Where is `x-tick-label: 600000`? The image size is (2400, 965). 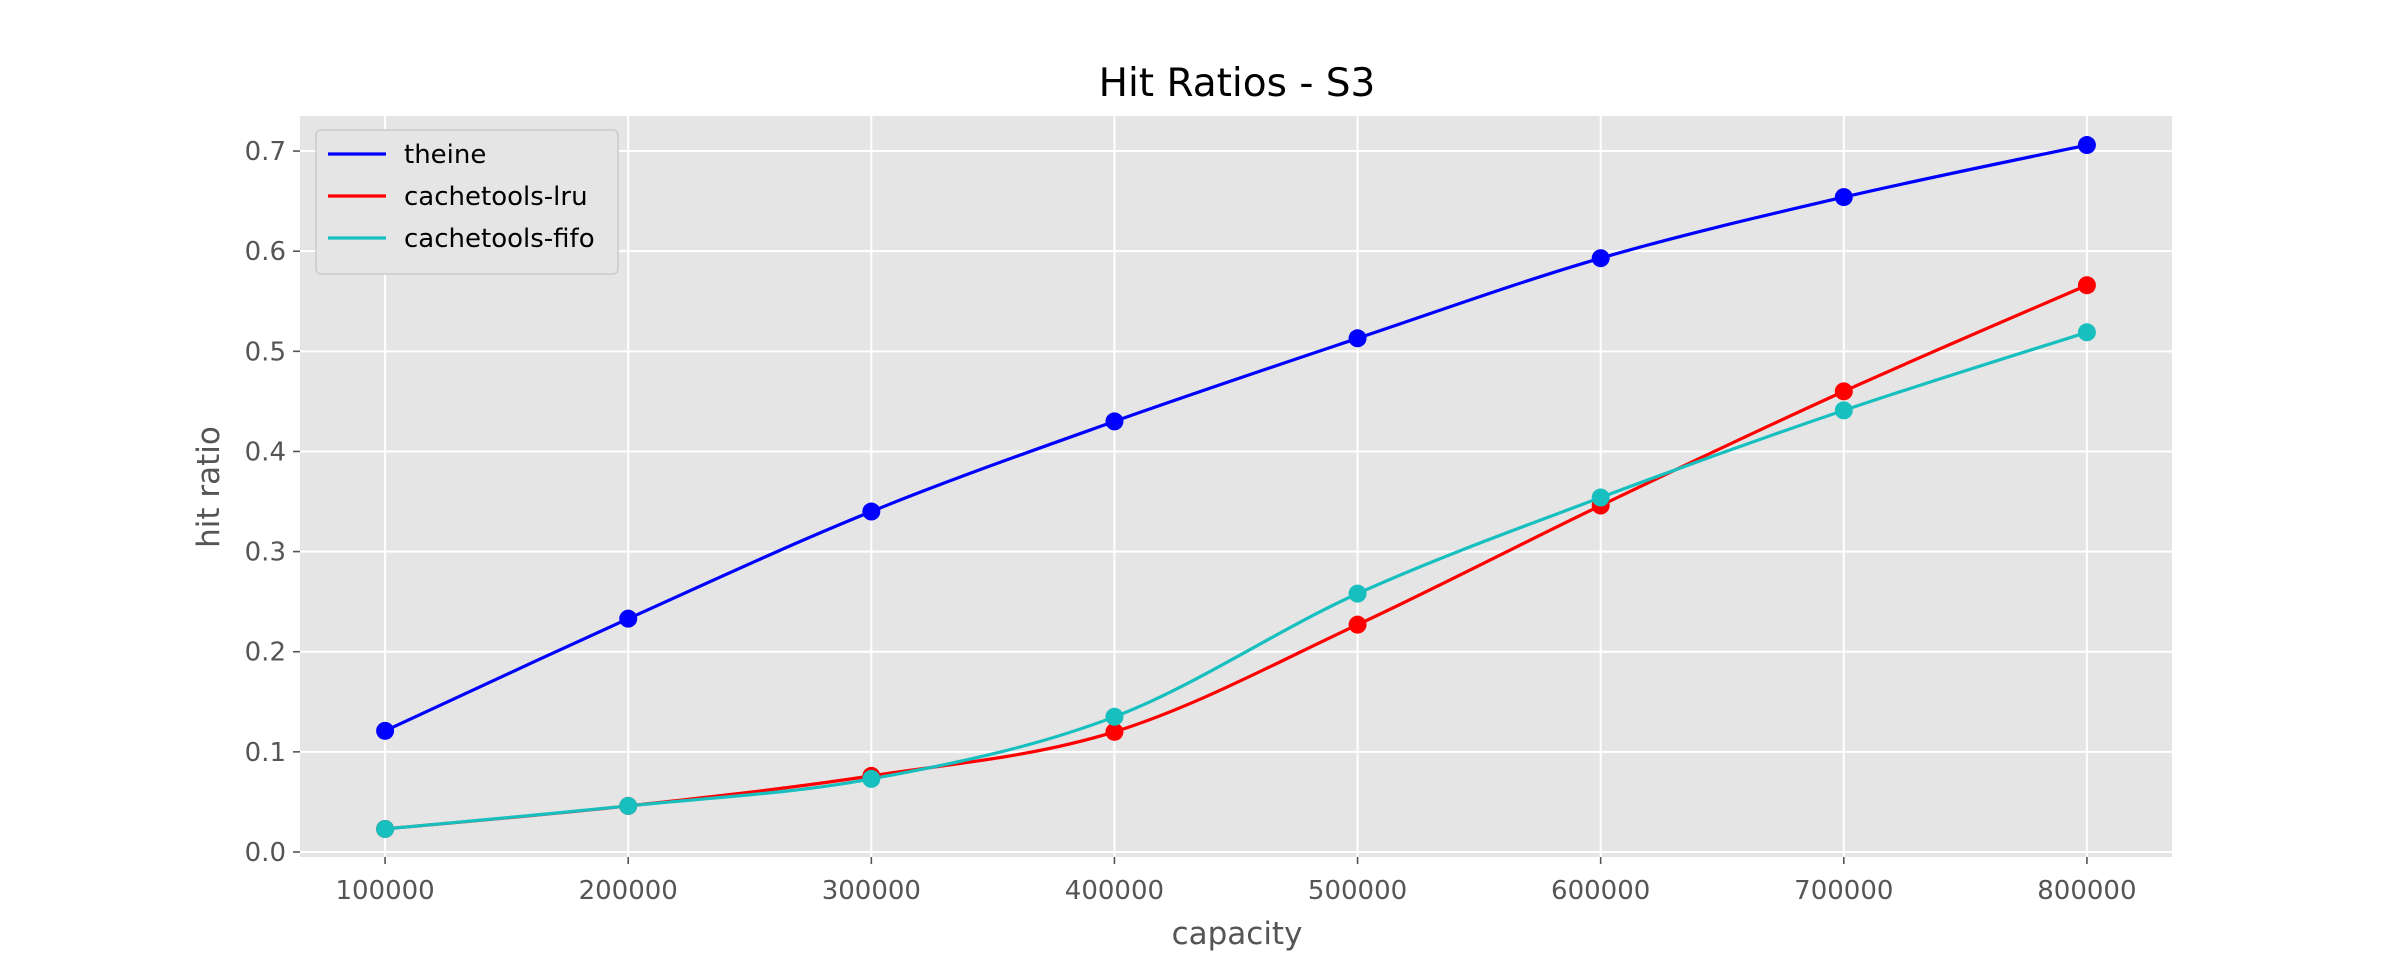
x-tick-label: 600000 is located at coordinates (1600, 891).